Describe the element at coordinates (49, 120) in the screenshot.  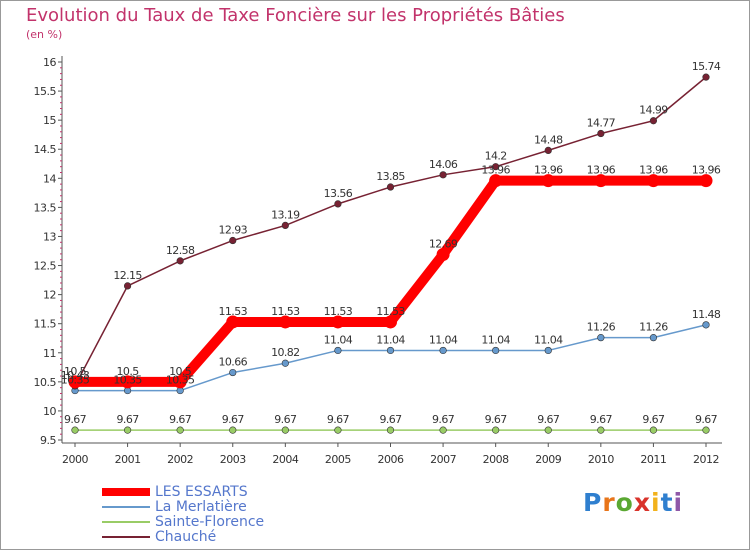
I see `y-tick-label: 15` at that location.